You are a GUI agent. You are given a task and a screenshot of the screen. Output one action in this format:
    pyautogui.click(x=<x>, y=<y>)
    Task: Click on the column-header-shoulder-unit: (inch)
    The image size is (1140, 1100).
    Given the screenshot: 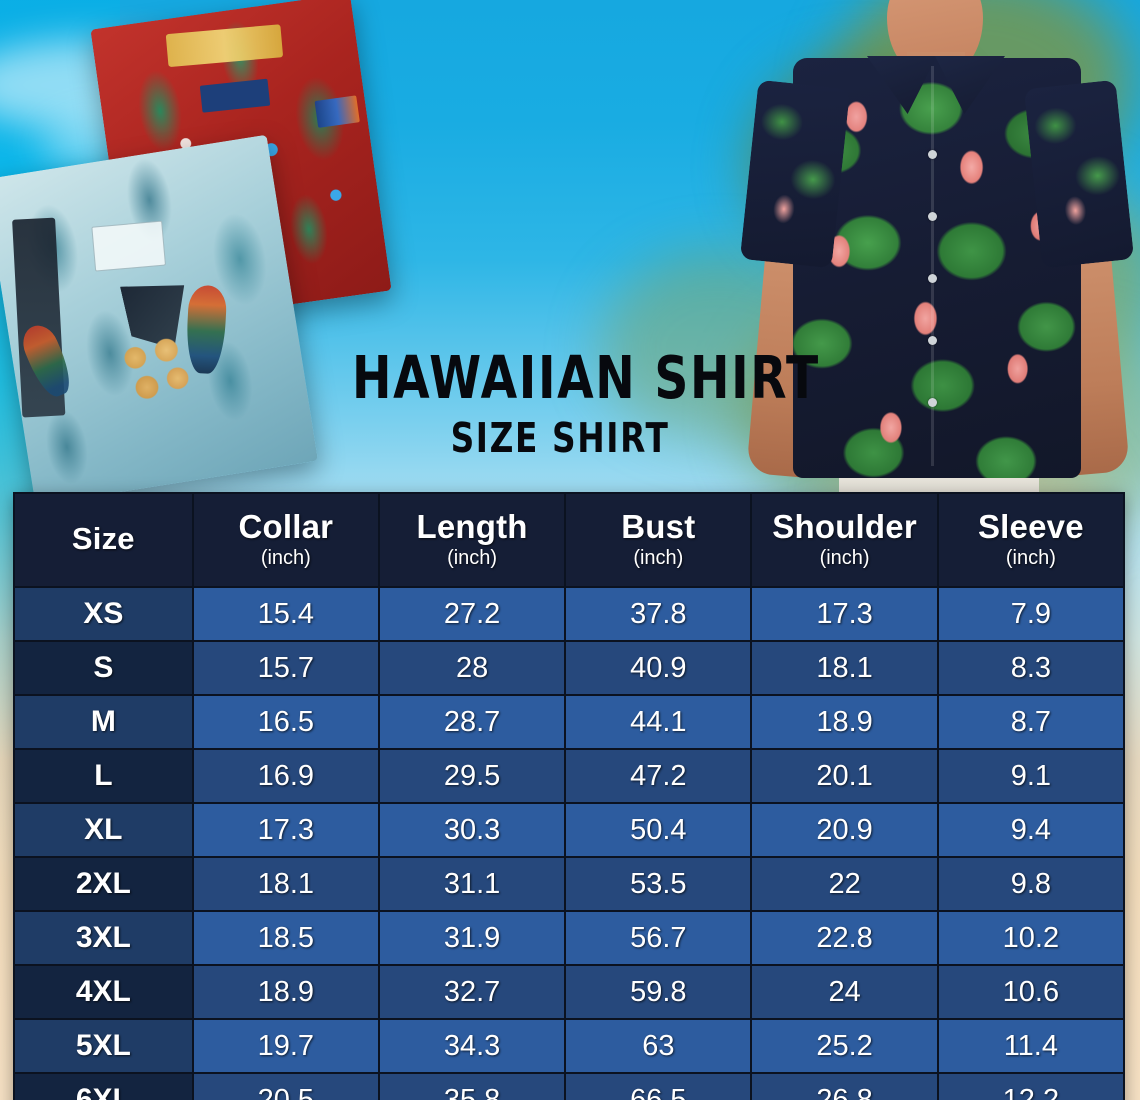 What is the action you would take?
    pyautogui.click(x=844, y=557)
    